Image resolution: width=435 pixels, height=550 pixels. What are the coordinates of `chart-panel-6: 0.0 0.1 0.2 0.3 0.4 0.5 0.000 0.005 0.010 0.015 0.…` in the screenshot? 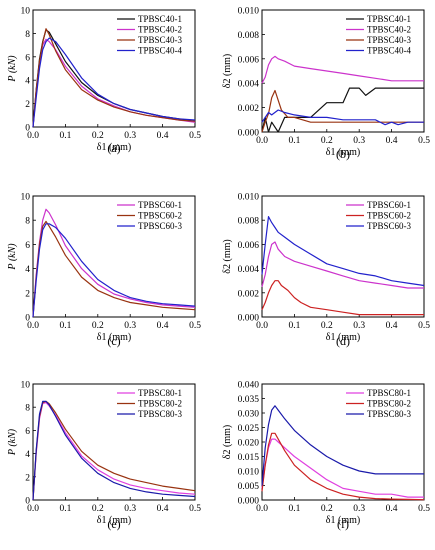 It's located at (326, 456).